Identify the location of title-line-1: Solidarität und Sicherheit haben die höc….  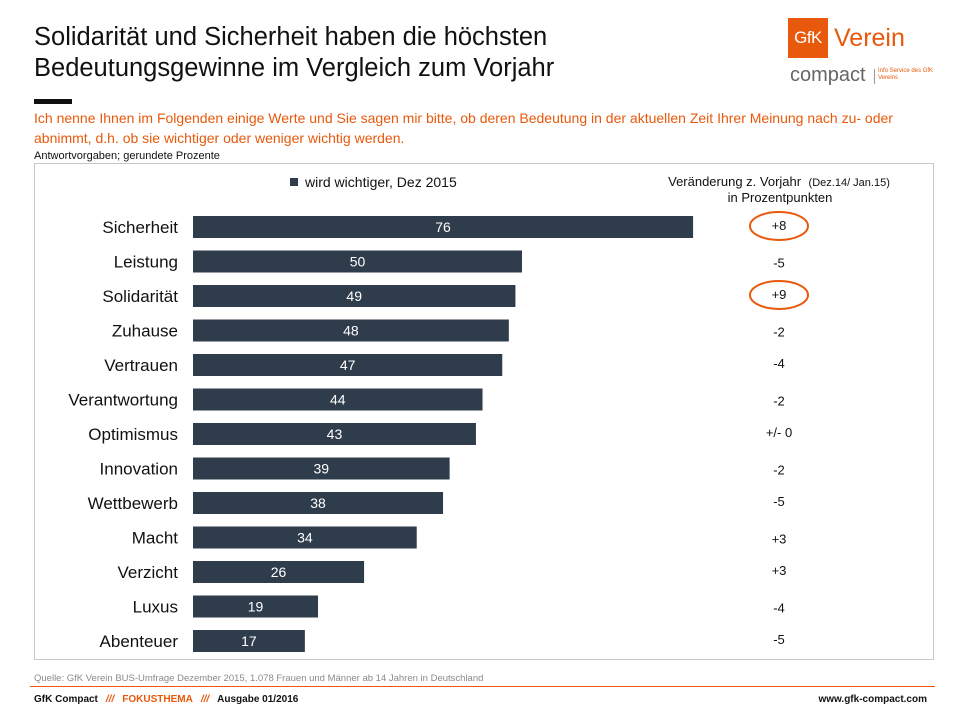
(291, 37).